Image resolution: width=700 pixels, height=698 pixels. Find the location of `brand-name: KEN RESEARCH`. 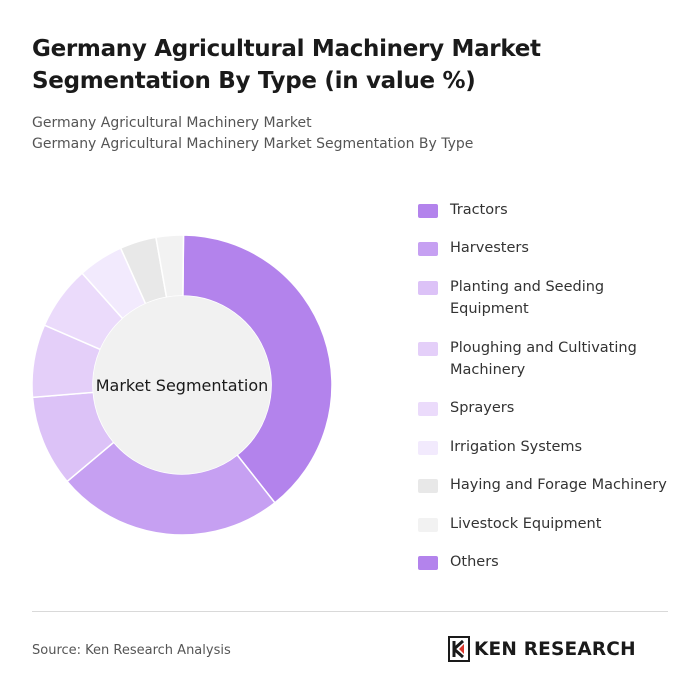

brand-name: KEN RESEARCH is located at coordinates (555, 649).